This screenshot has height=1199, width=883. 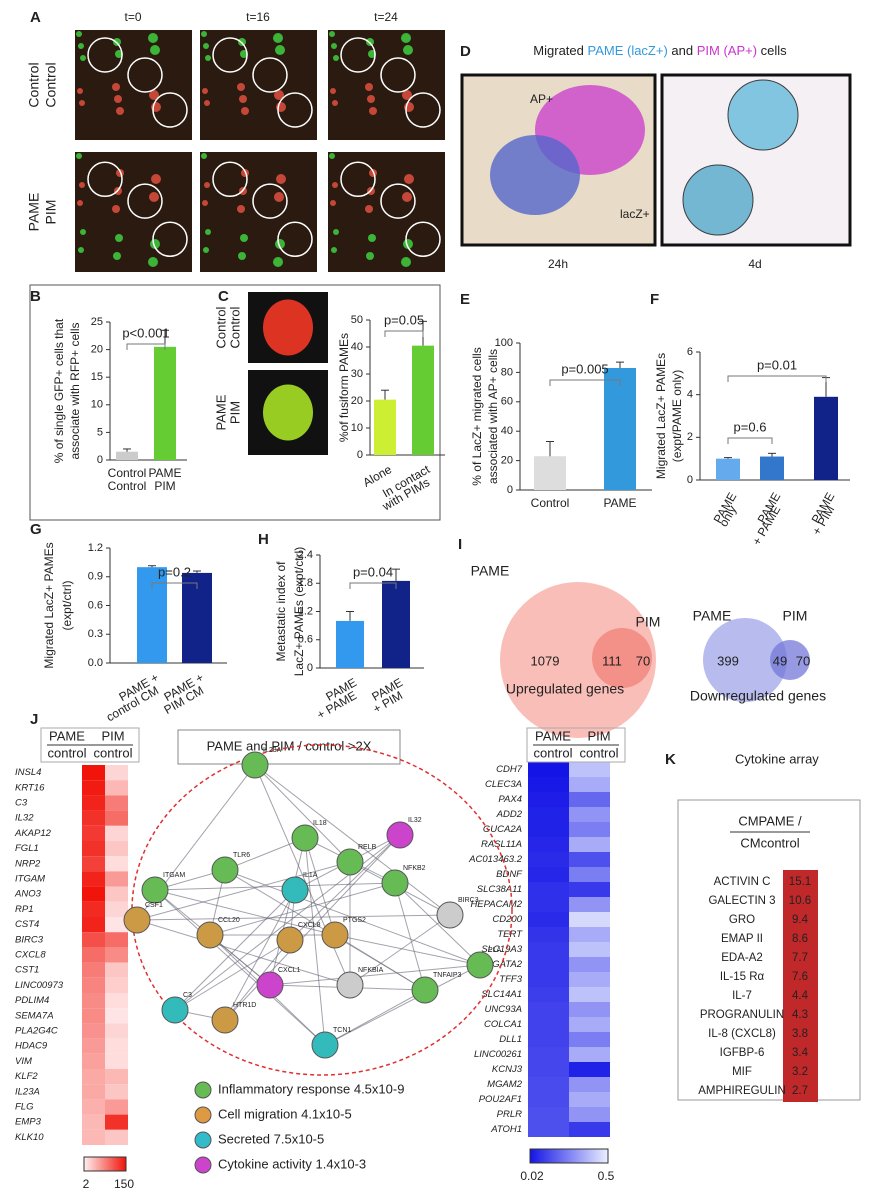 What do you see at coordinates (777, 364) in the screenshot?
I see `annotation: p=0.01` at bounding box center [777, 364].